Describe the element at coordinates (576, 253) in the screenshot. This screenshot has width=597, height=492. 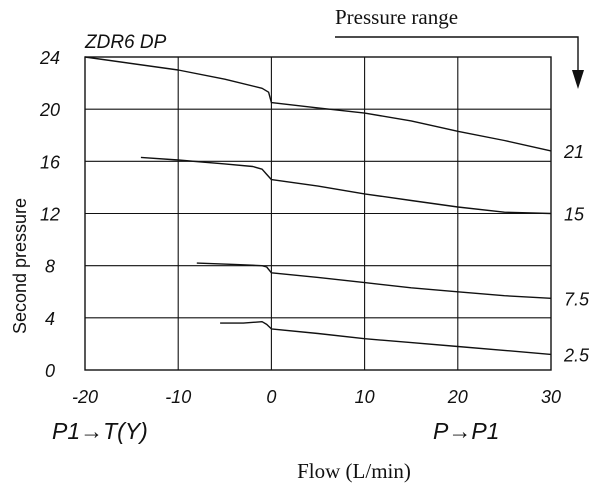
I see `series-end-labels: 21 15 7.5 2.5` at that location.